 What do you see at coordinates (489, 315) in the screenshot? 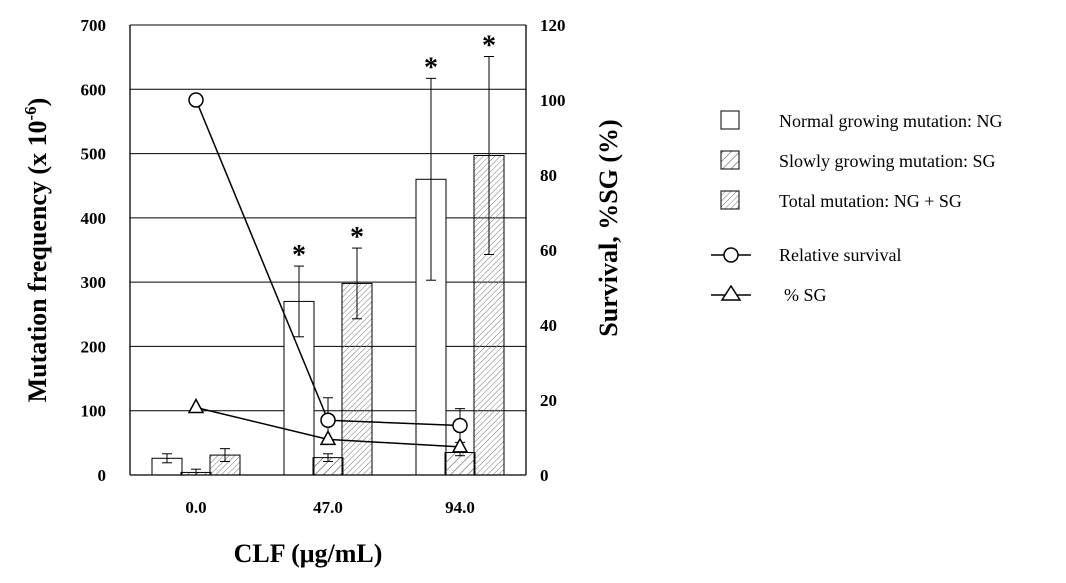
I see `bar` at bounding box center [489, 315].